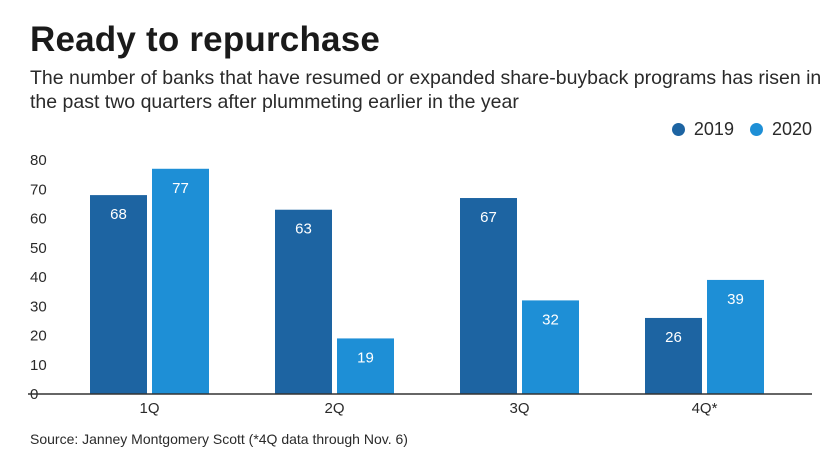 Image resolution: width=840 pixels, height=472 pixels. I want to click on legend: 2019 2020, so click(741, 129).